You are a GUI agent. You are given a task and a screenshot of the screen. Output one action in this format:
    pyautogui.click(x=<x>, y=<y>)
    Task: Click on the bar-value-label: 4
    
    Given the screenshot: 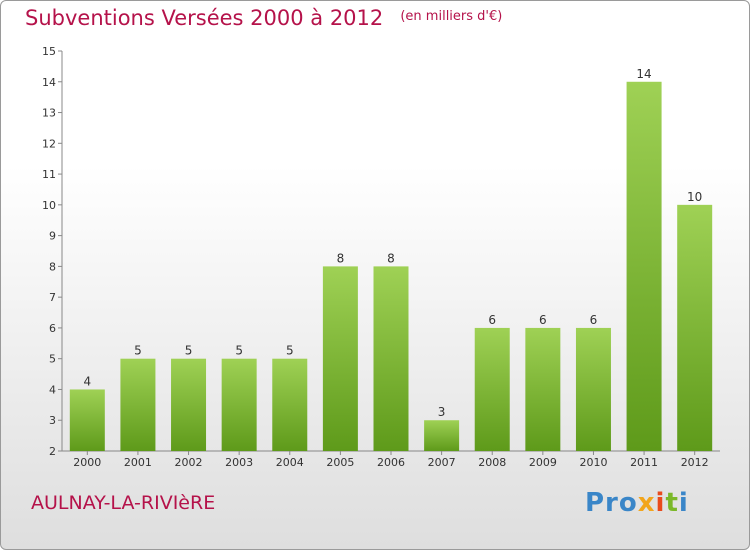 What is the action you would take?
    pyautogui.click(x=87, y=381)
    